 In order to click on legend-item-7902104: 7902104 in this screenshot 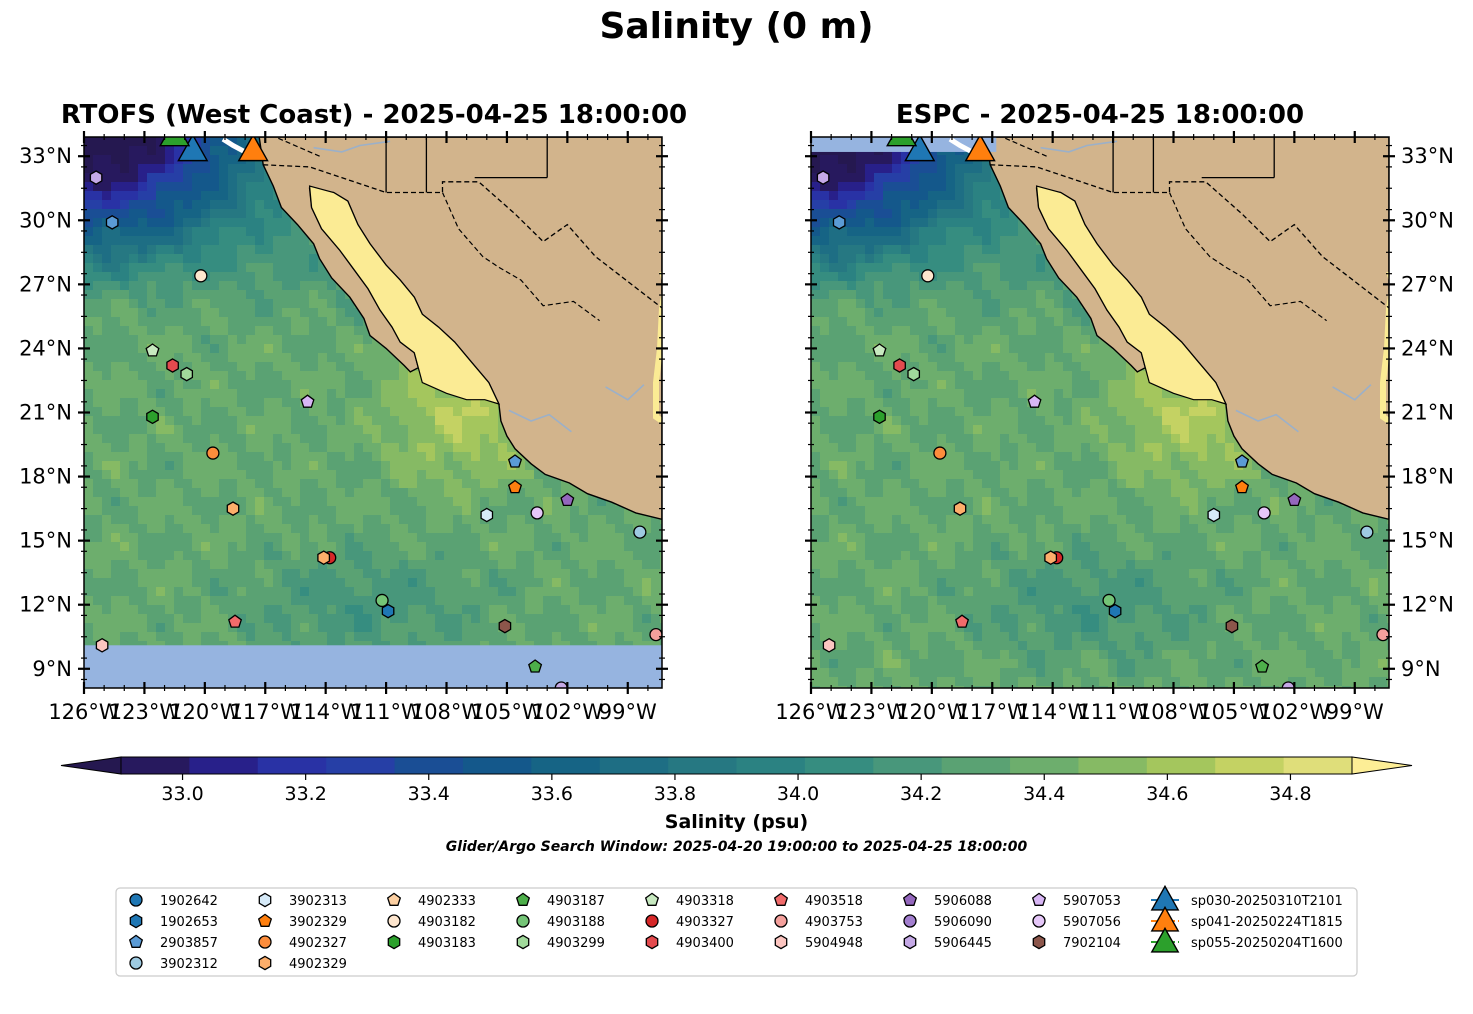, I will do `click(1076, 942)`.